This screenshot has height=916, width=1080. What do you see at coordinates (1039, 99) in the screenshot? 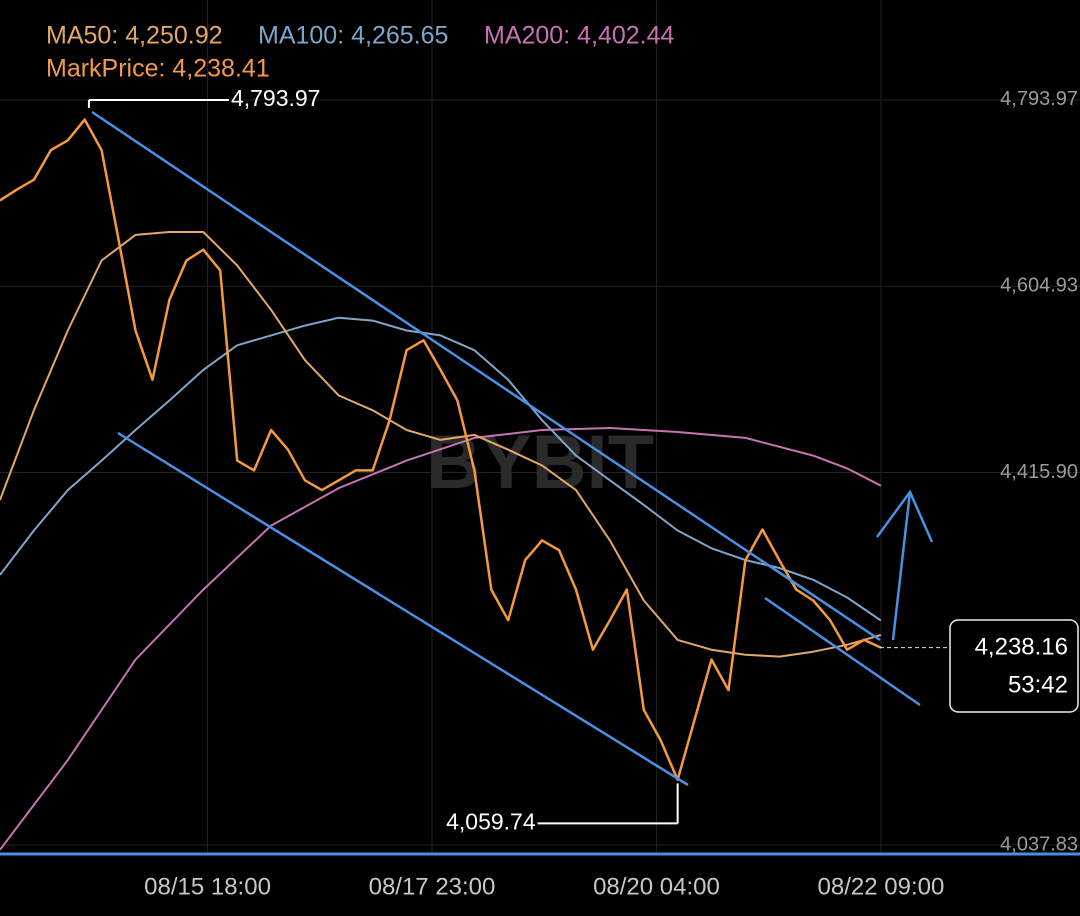
I see `y-tick-label: 4,793.97` at bounding box center [1039, 99].